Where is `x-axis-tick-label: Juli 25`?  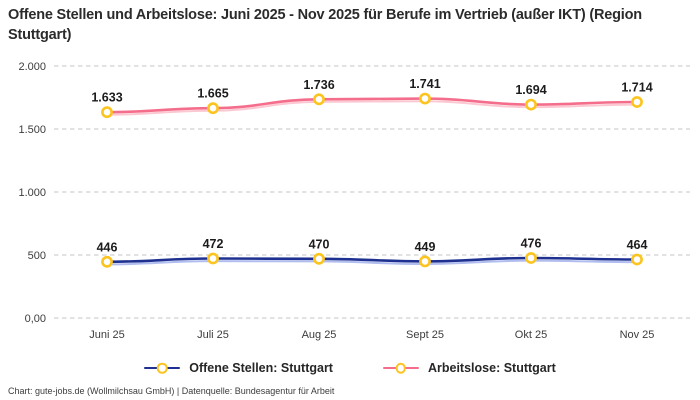
x-axis-tick-label: Juli 25 is located at coordinates (213, 335).